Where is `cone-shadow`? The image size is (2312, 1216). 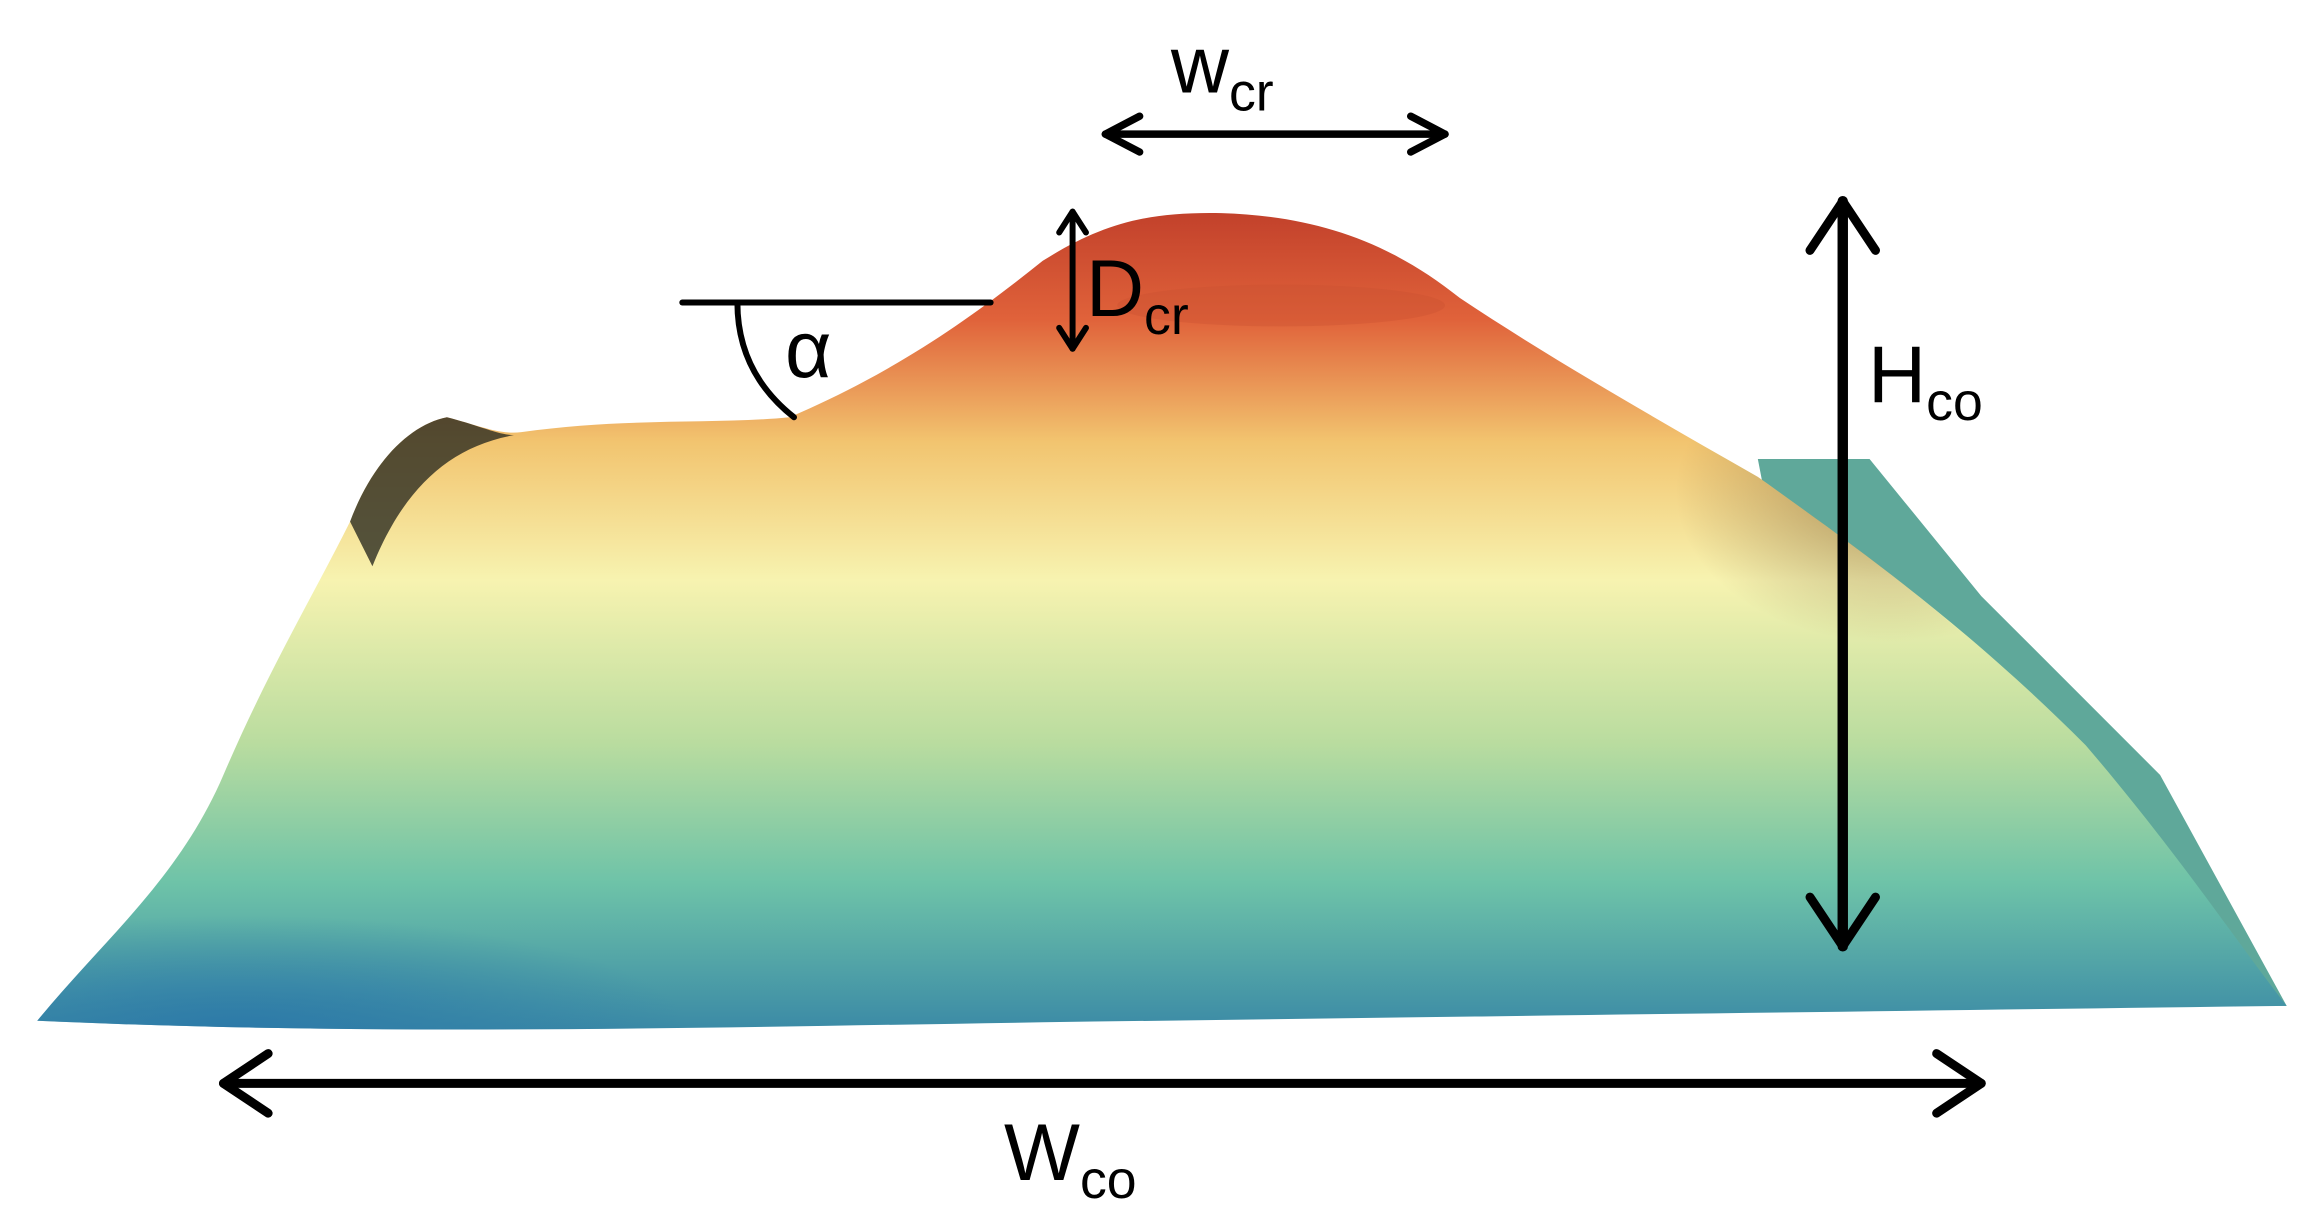
cone-shadow is located at coordinates (540, 902).